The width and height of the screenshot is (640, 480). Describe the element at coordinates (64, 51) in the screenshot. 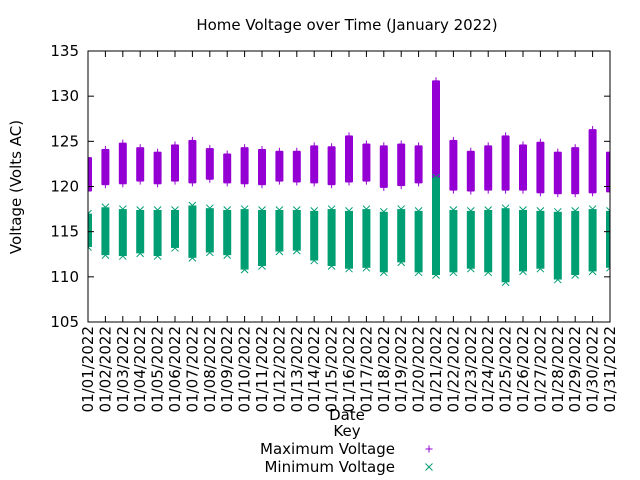

I see `y-tick-label: 135` at that location.